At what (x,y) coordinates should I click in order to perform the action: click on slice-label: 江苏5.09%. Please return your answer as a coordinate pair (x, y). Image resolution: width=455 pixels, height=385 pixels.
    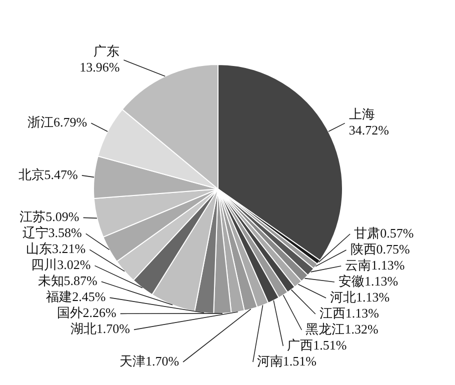
    Looking at the image, I should click on (50, 216).